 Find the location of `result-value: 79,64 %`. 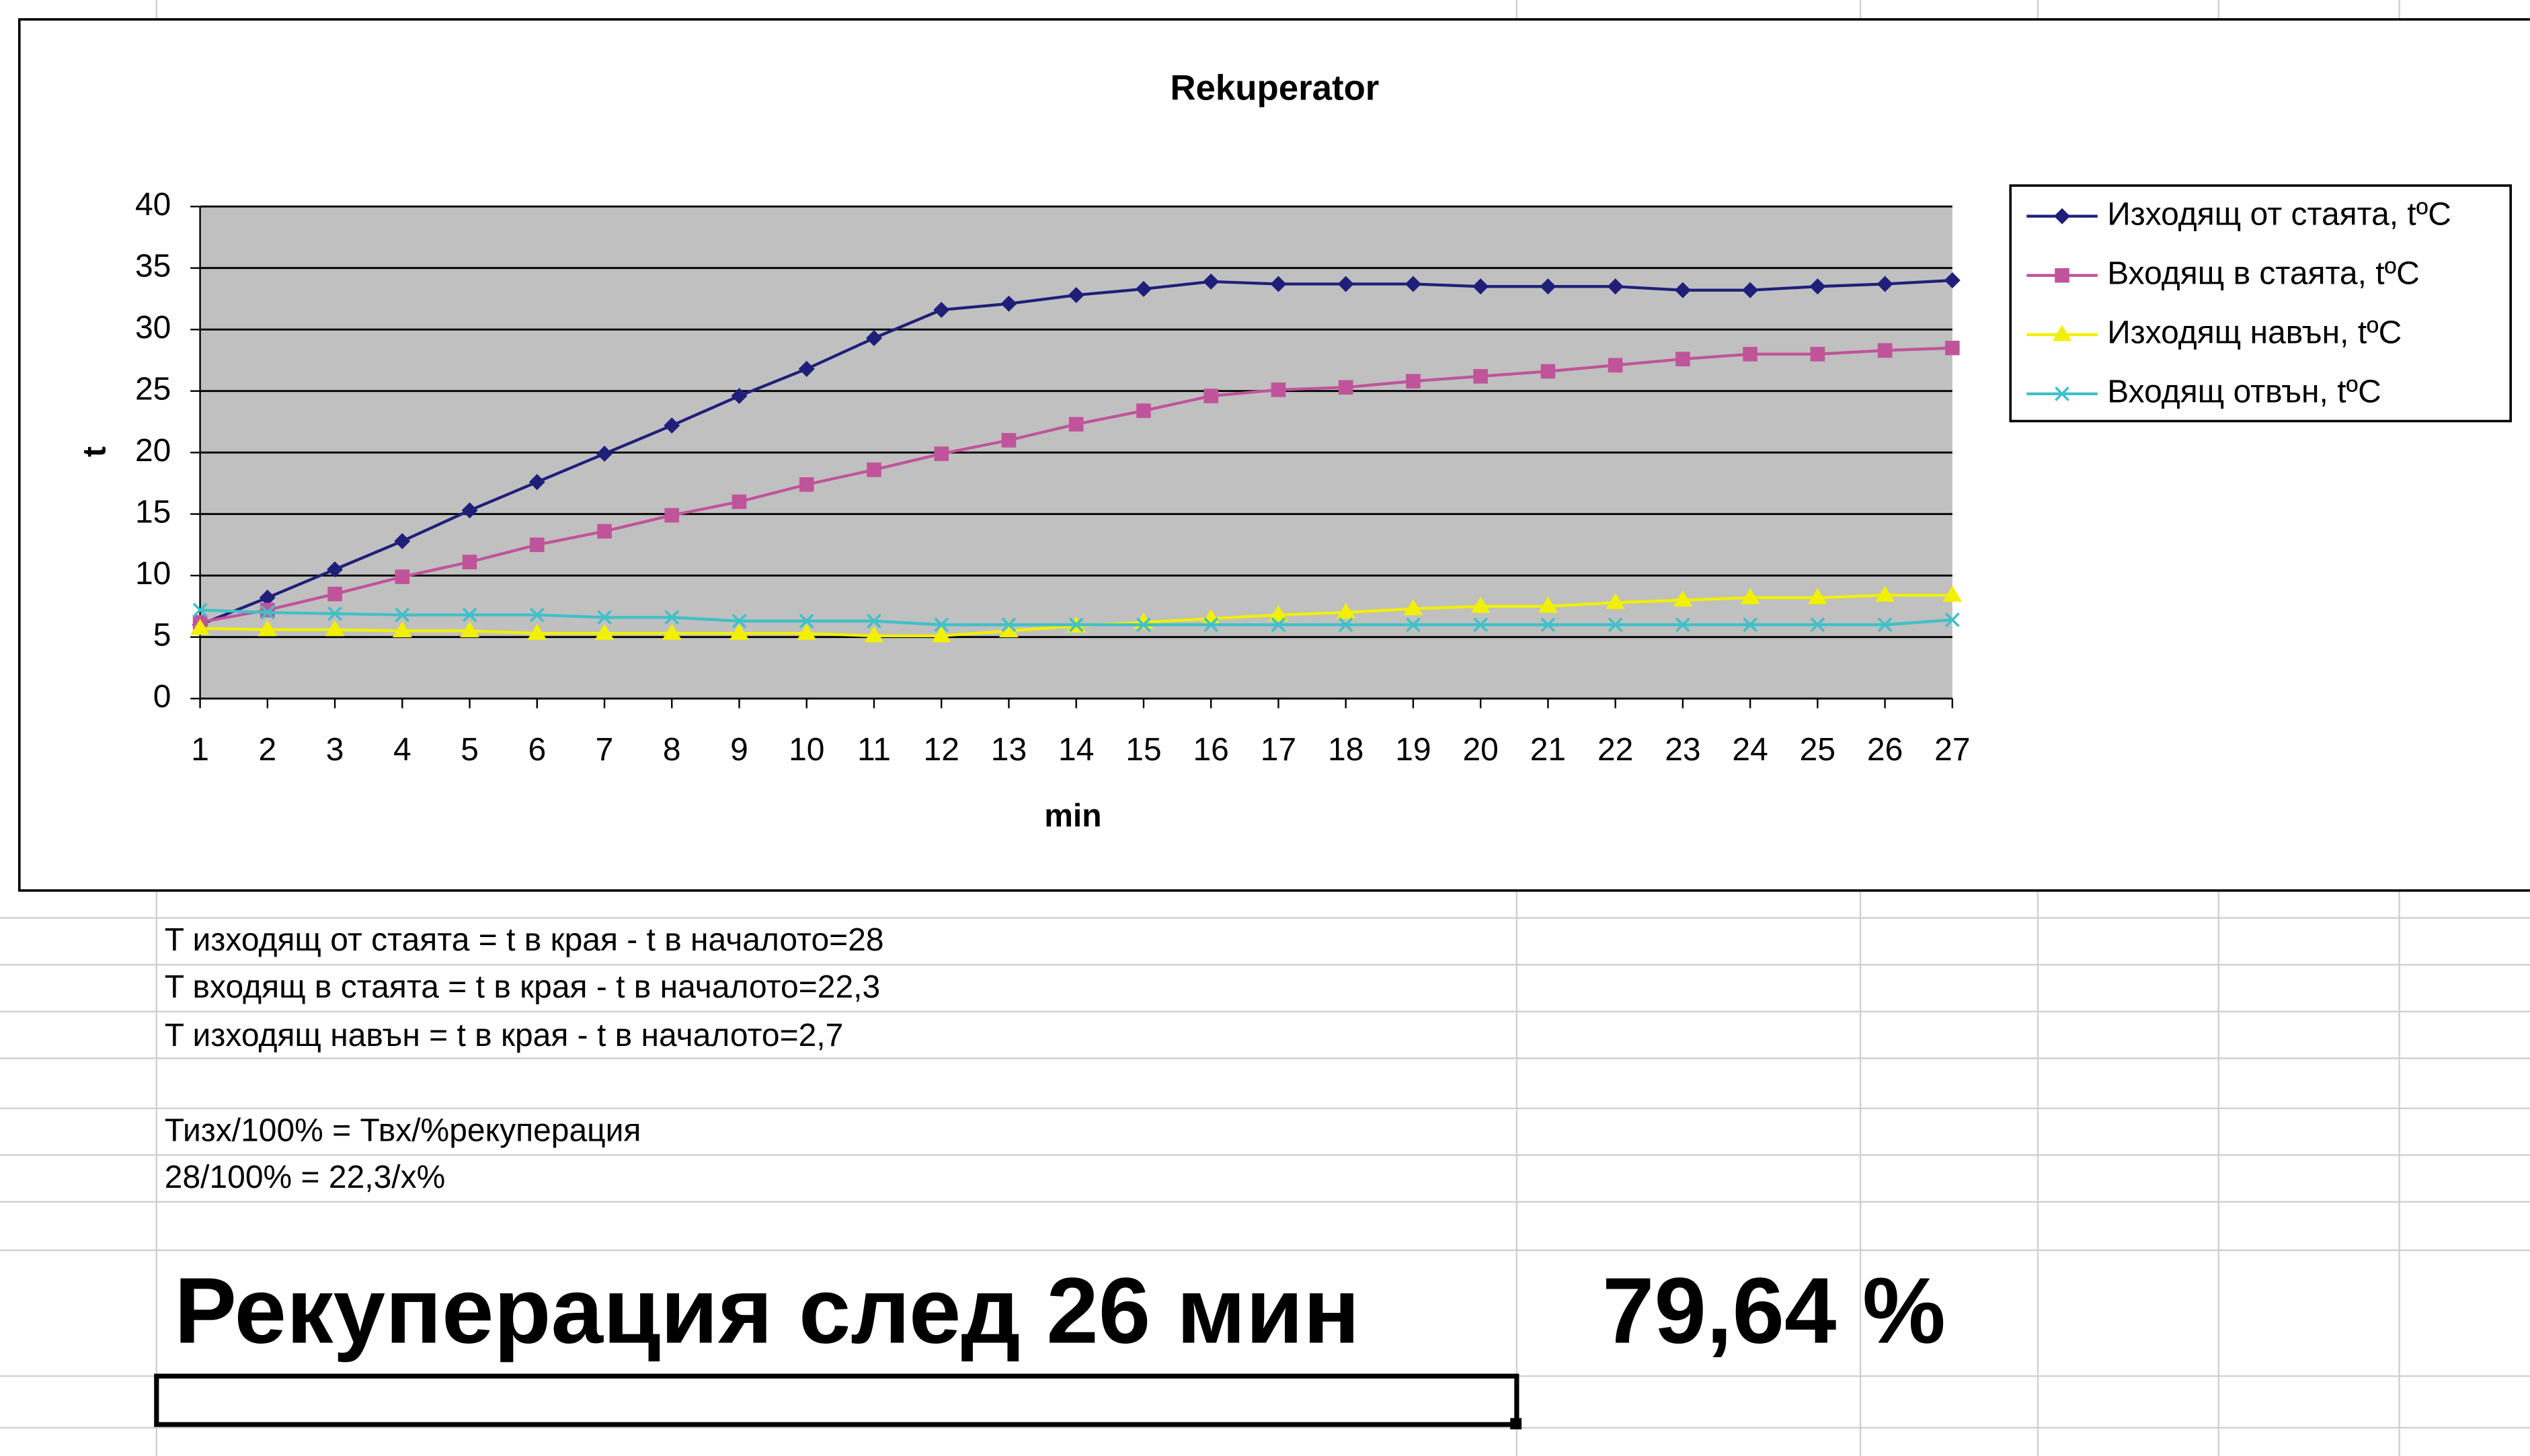

result-value: 79,64 % is located at coordinates (1774, 1311).